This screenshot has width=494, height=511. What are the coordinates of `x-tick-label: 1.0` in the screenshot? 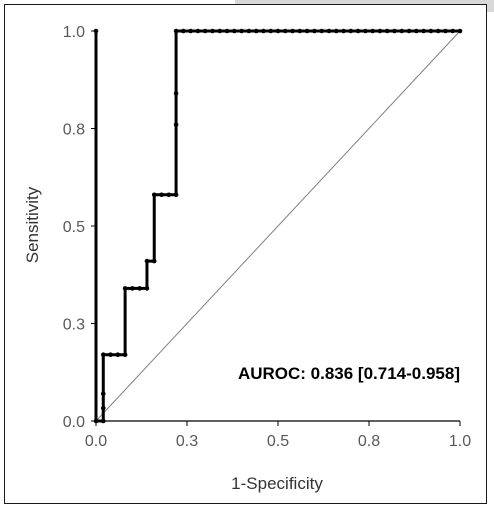 It's located at (460, 441).